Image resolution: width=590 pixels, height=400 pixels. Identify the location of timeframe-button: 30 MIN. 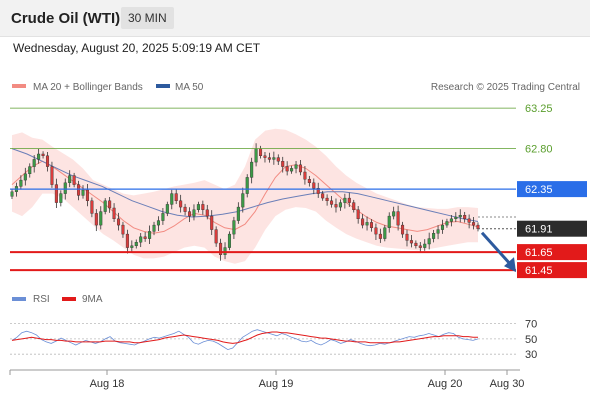
(147, 18).